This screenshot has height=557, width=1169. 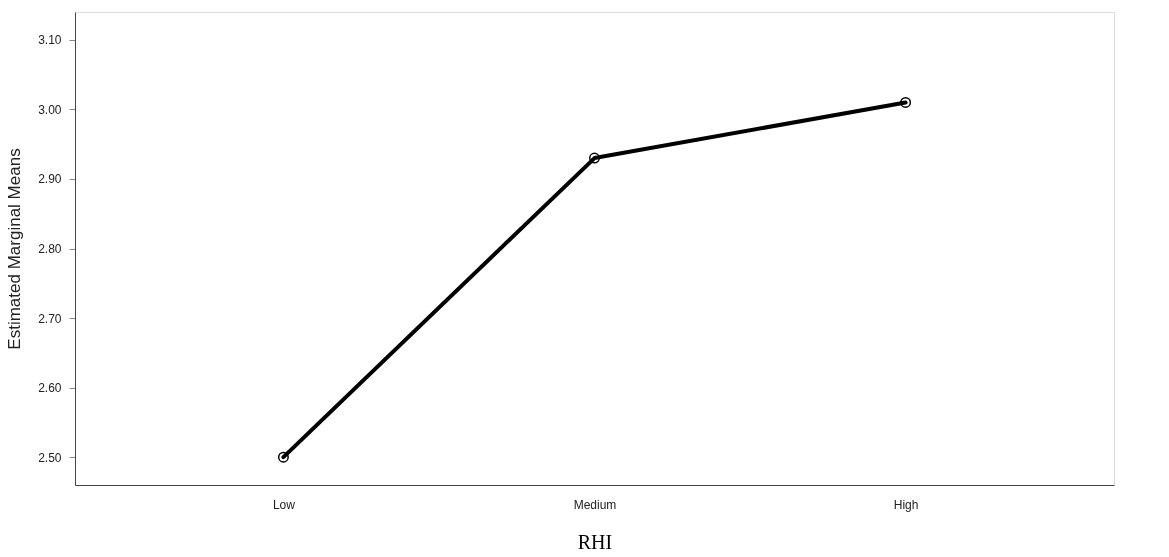 I want to click on y-tick-label: 3.10, so click(x=50, y=40).